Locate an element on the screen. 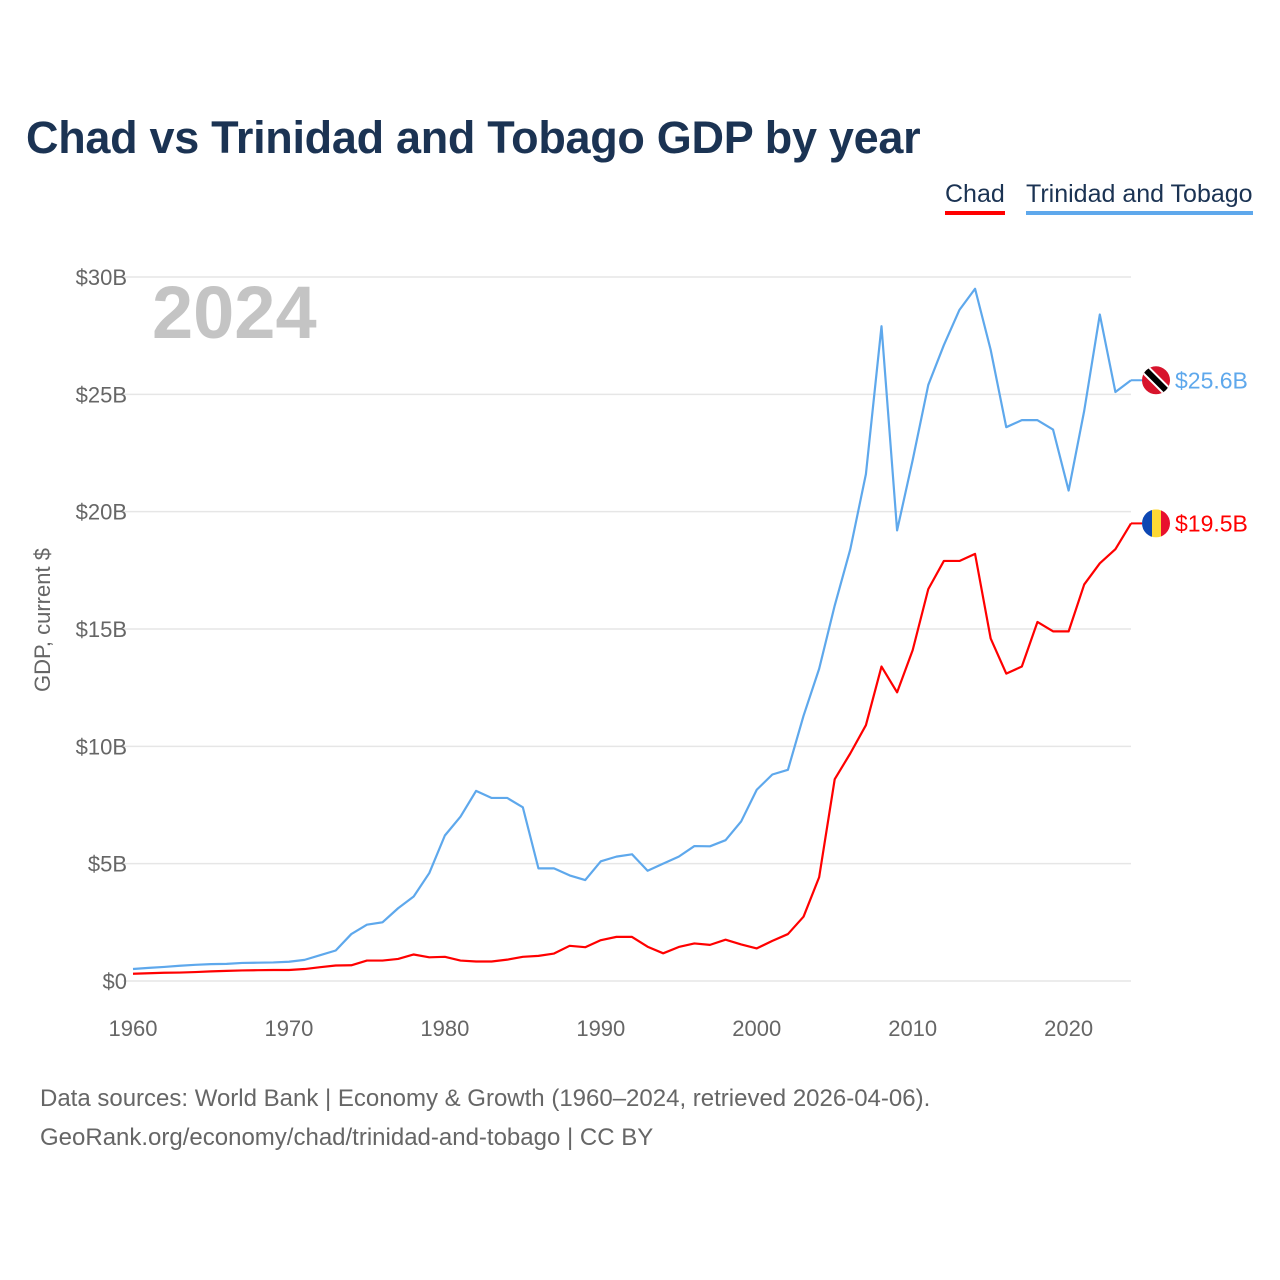 This screenshot has height=1280, width=1280. chart-title: Chad vs Trinidad and Tobago GDP by year is located at coordinates (473, 137).